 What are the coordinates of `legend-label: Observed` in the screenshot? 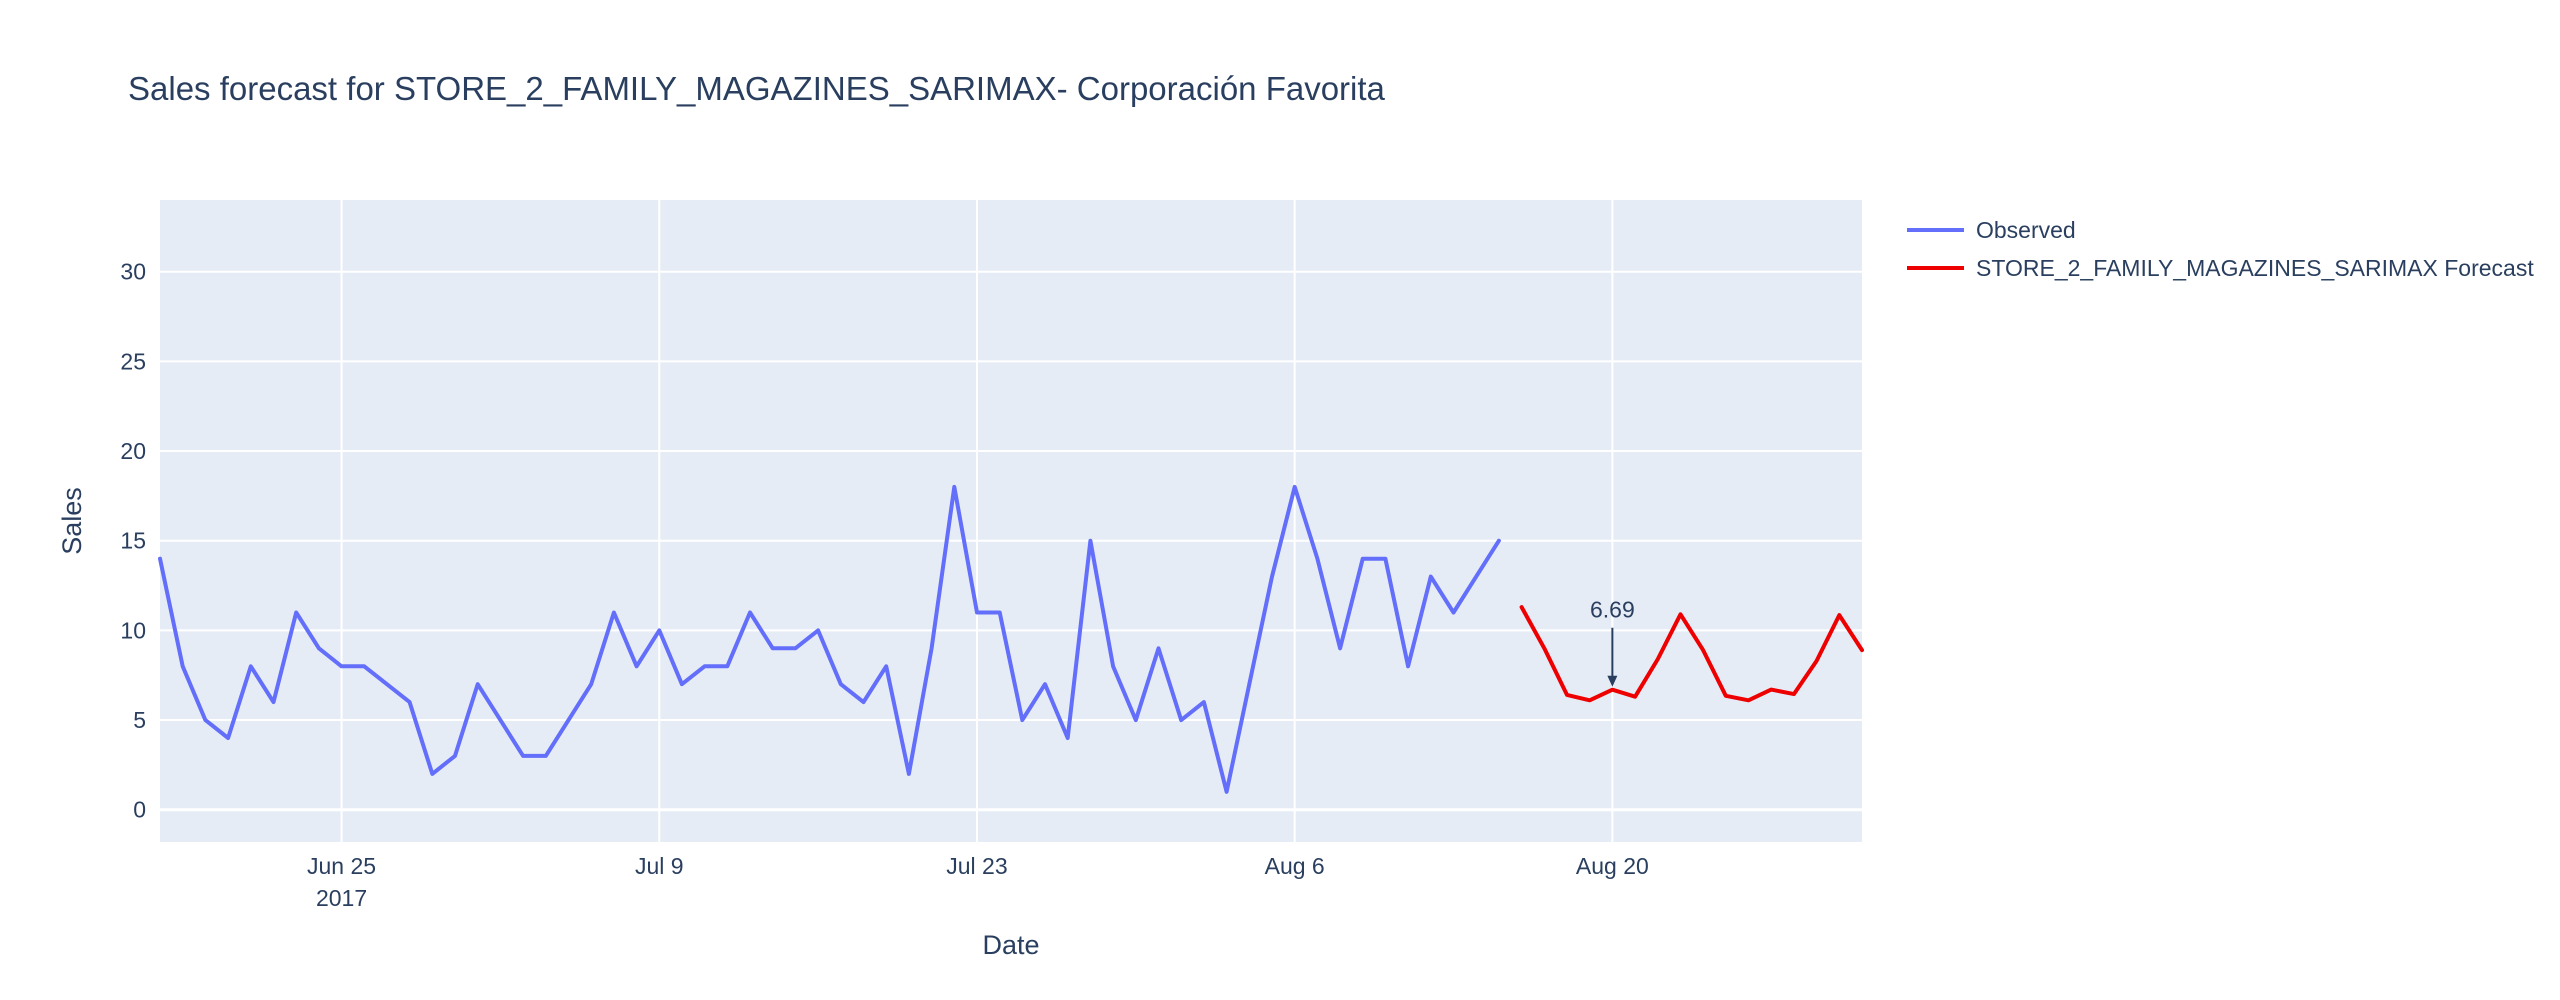 It's located at (2026, 230).